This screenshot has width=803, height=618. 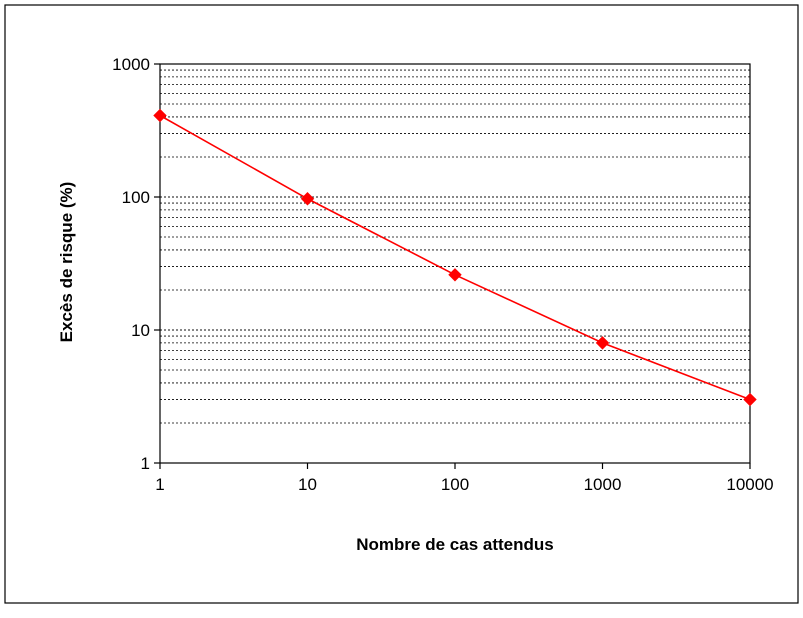 I want to click on y-tick-label: 1, so click(x=145, y=463).